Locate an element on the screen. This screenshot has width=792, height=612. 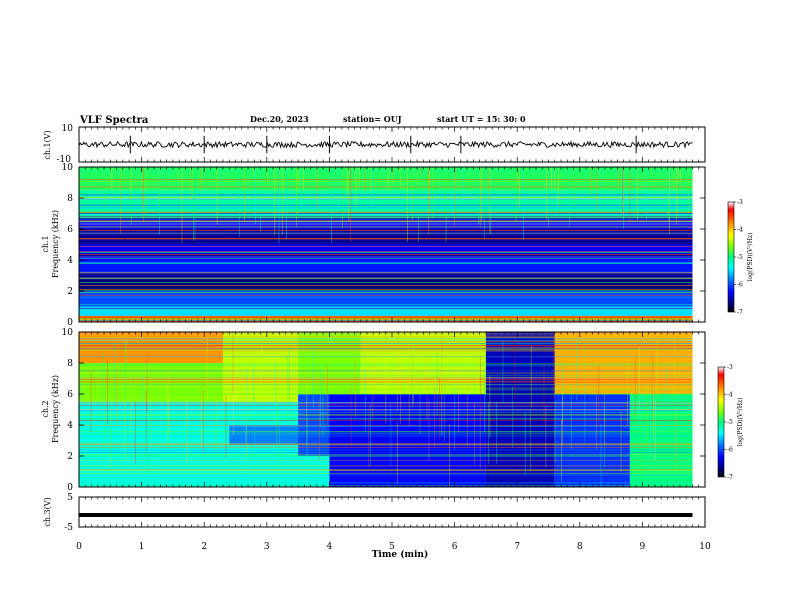
x-tick-label: 7 is located at coordinates (517, 547).